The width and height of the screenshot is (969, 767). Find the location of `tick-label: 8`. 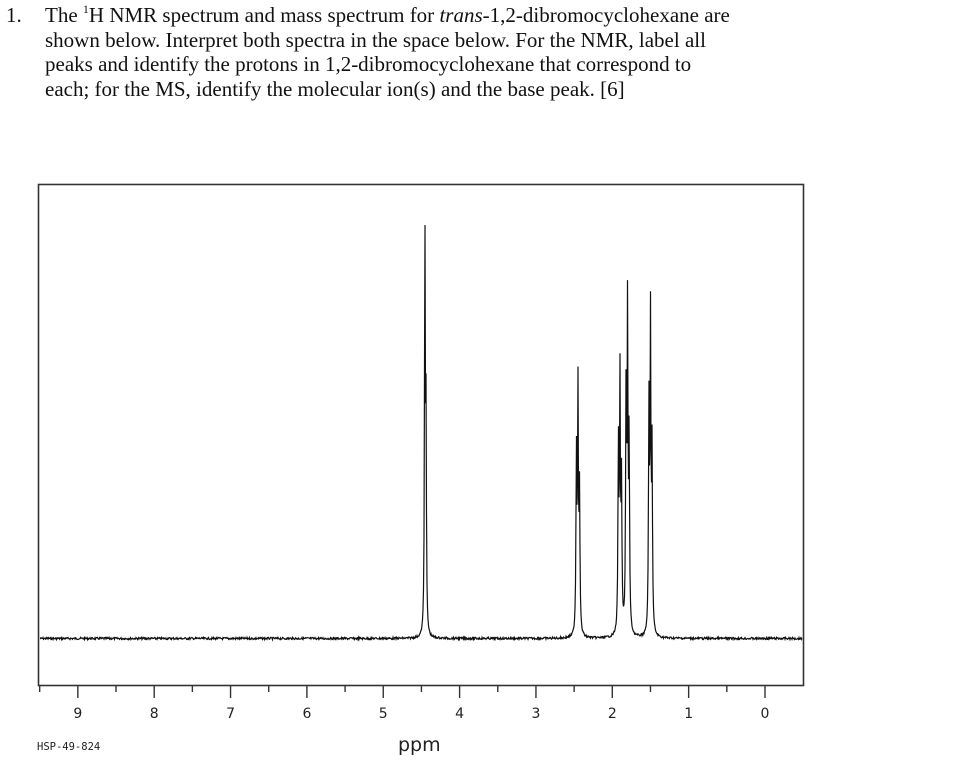

tick-label: 8 is located at coordinates (154, 714).